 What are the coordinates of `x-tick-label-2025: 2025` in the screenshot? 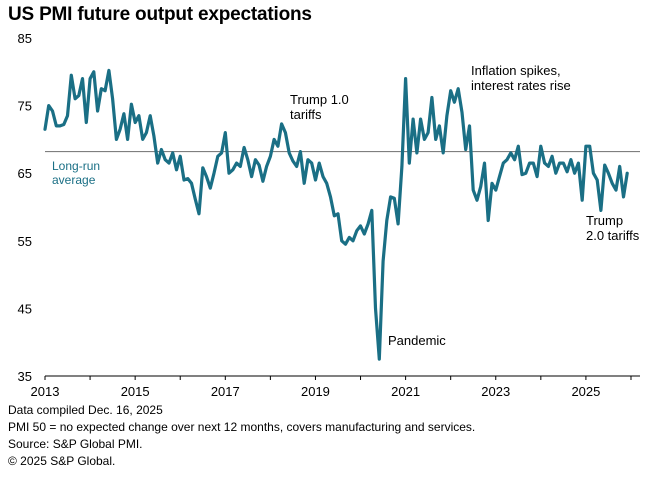 It's located at (585, 391).